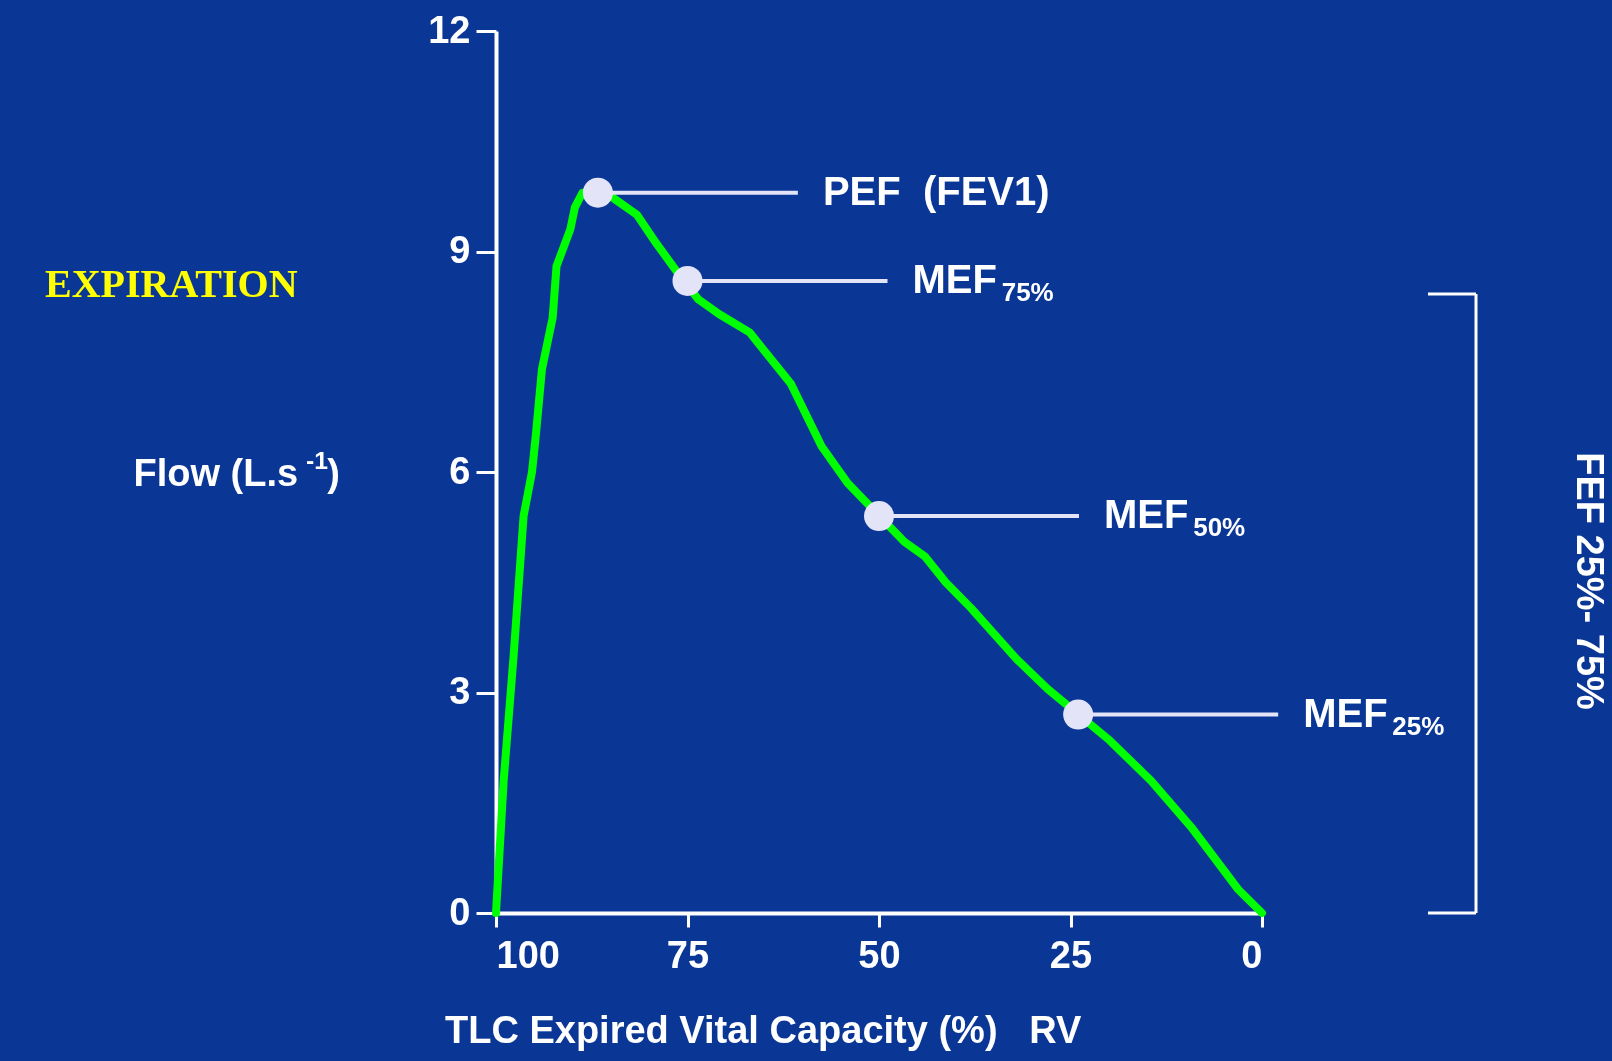  What do you see at coordinates (460, 250) in the screenshot?
I see `y-tick-label: 9` at bounding box center [460, 250].